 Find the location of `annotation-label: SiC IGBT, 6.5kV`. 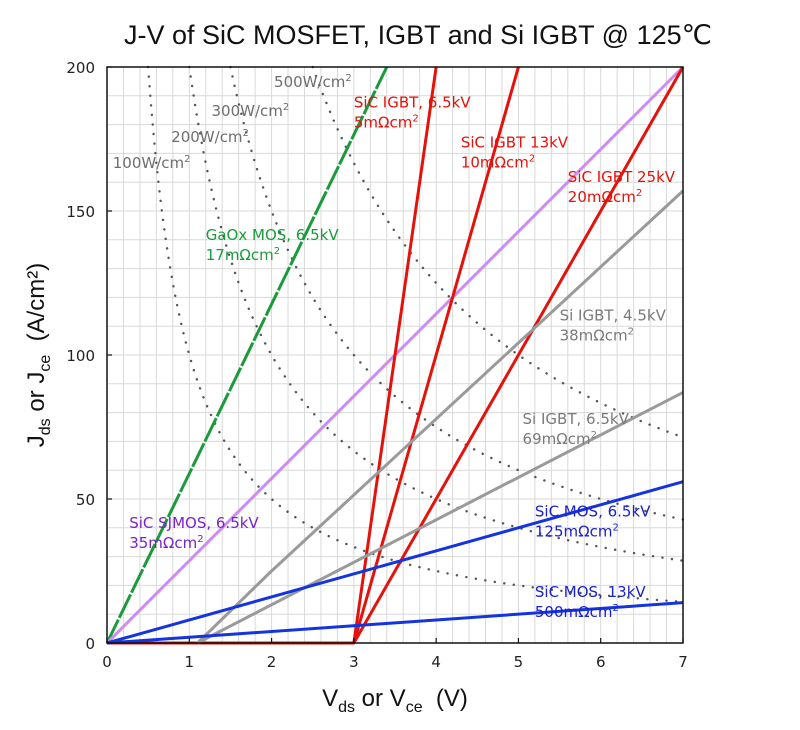

annotation-label: SiC IGBT, 6.5kV is located at coordinates (413, 102).